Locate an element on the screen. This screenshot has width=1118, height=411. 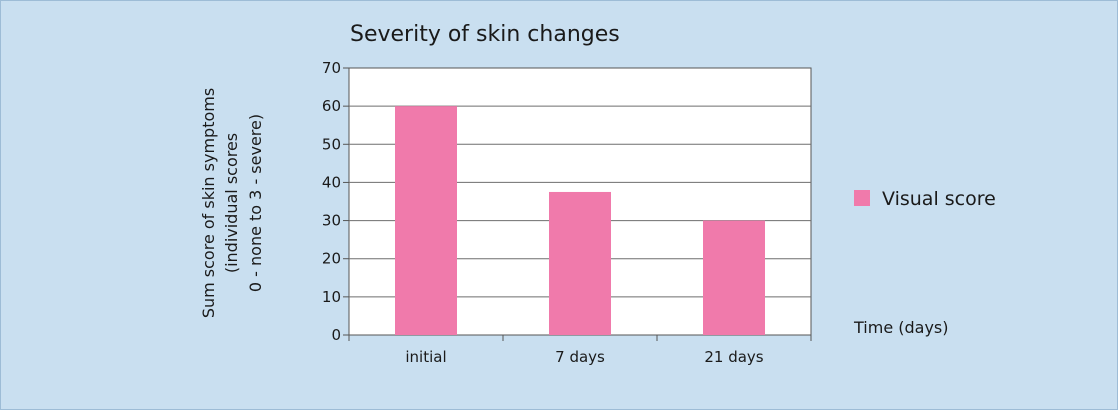
x-tick-label: initial is located at coordinates (425, 357).